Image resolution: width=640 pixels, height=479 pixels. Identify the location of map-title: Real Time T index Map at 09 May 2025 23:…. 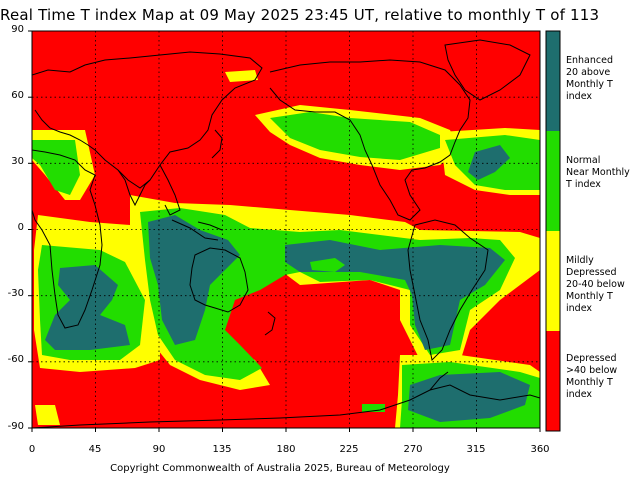
(300, 15).